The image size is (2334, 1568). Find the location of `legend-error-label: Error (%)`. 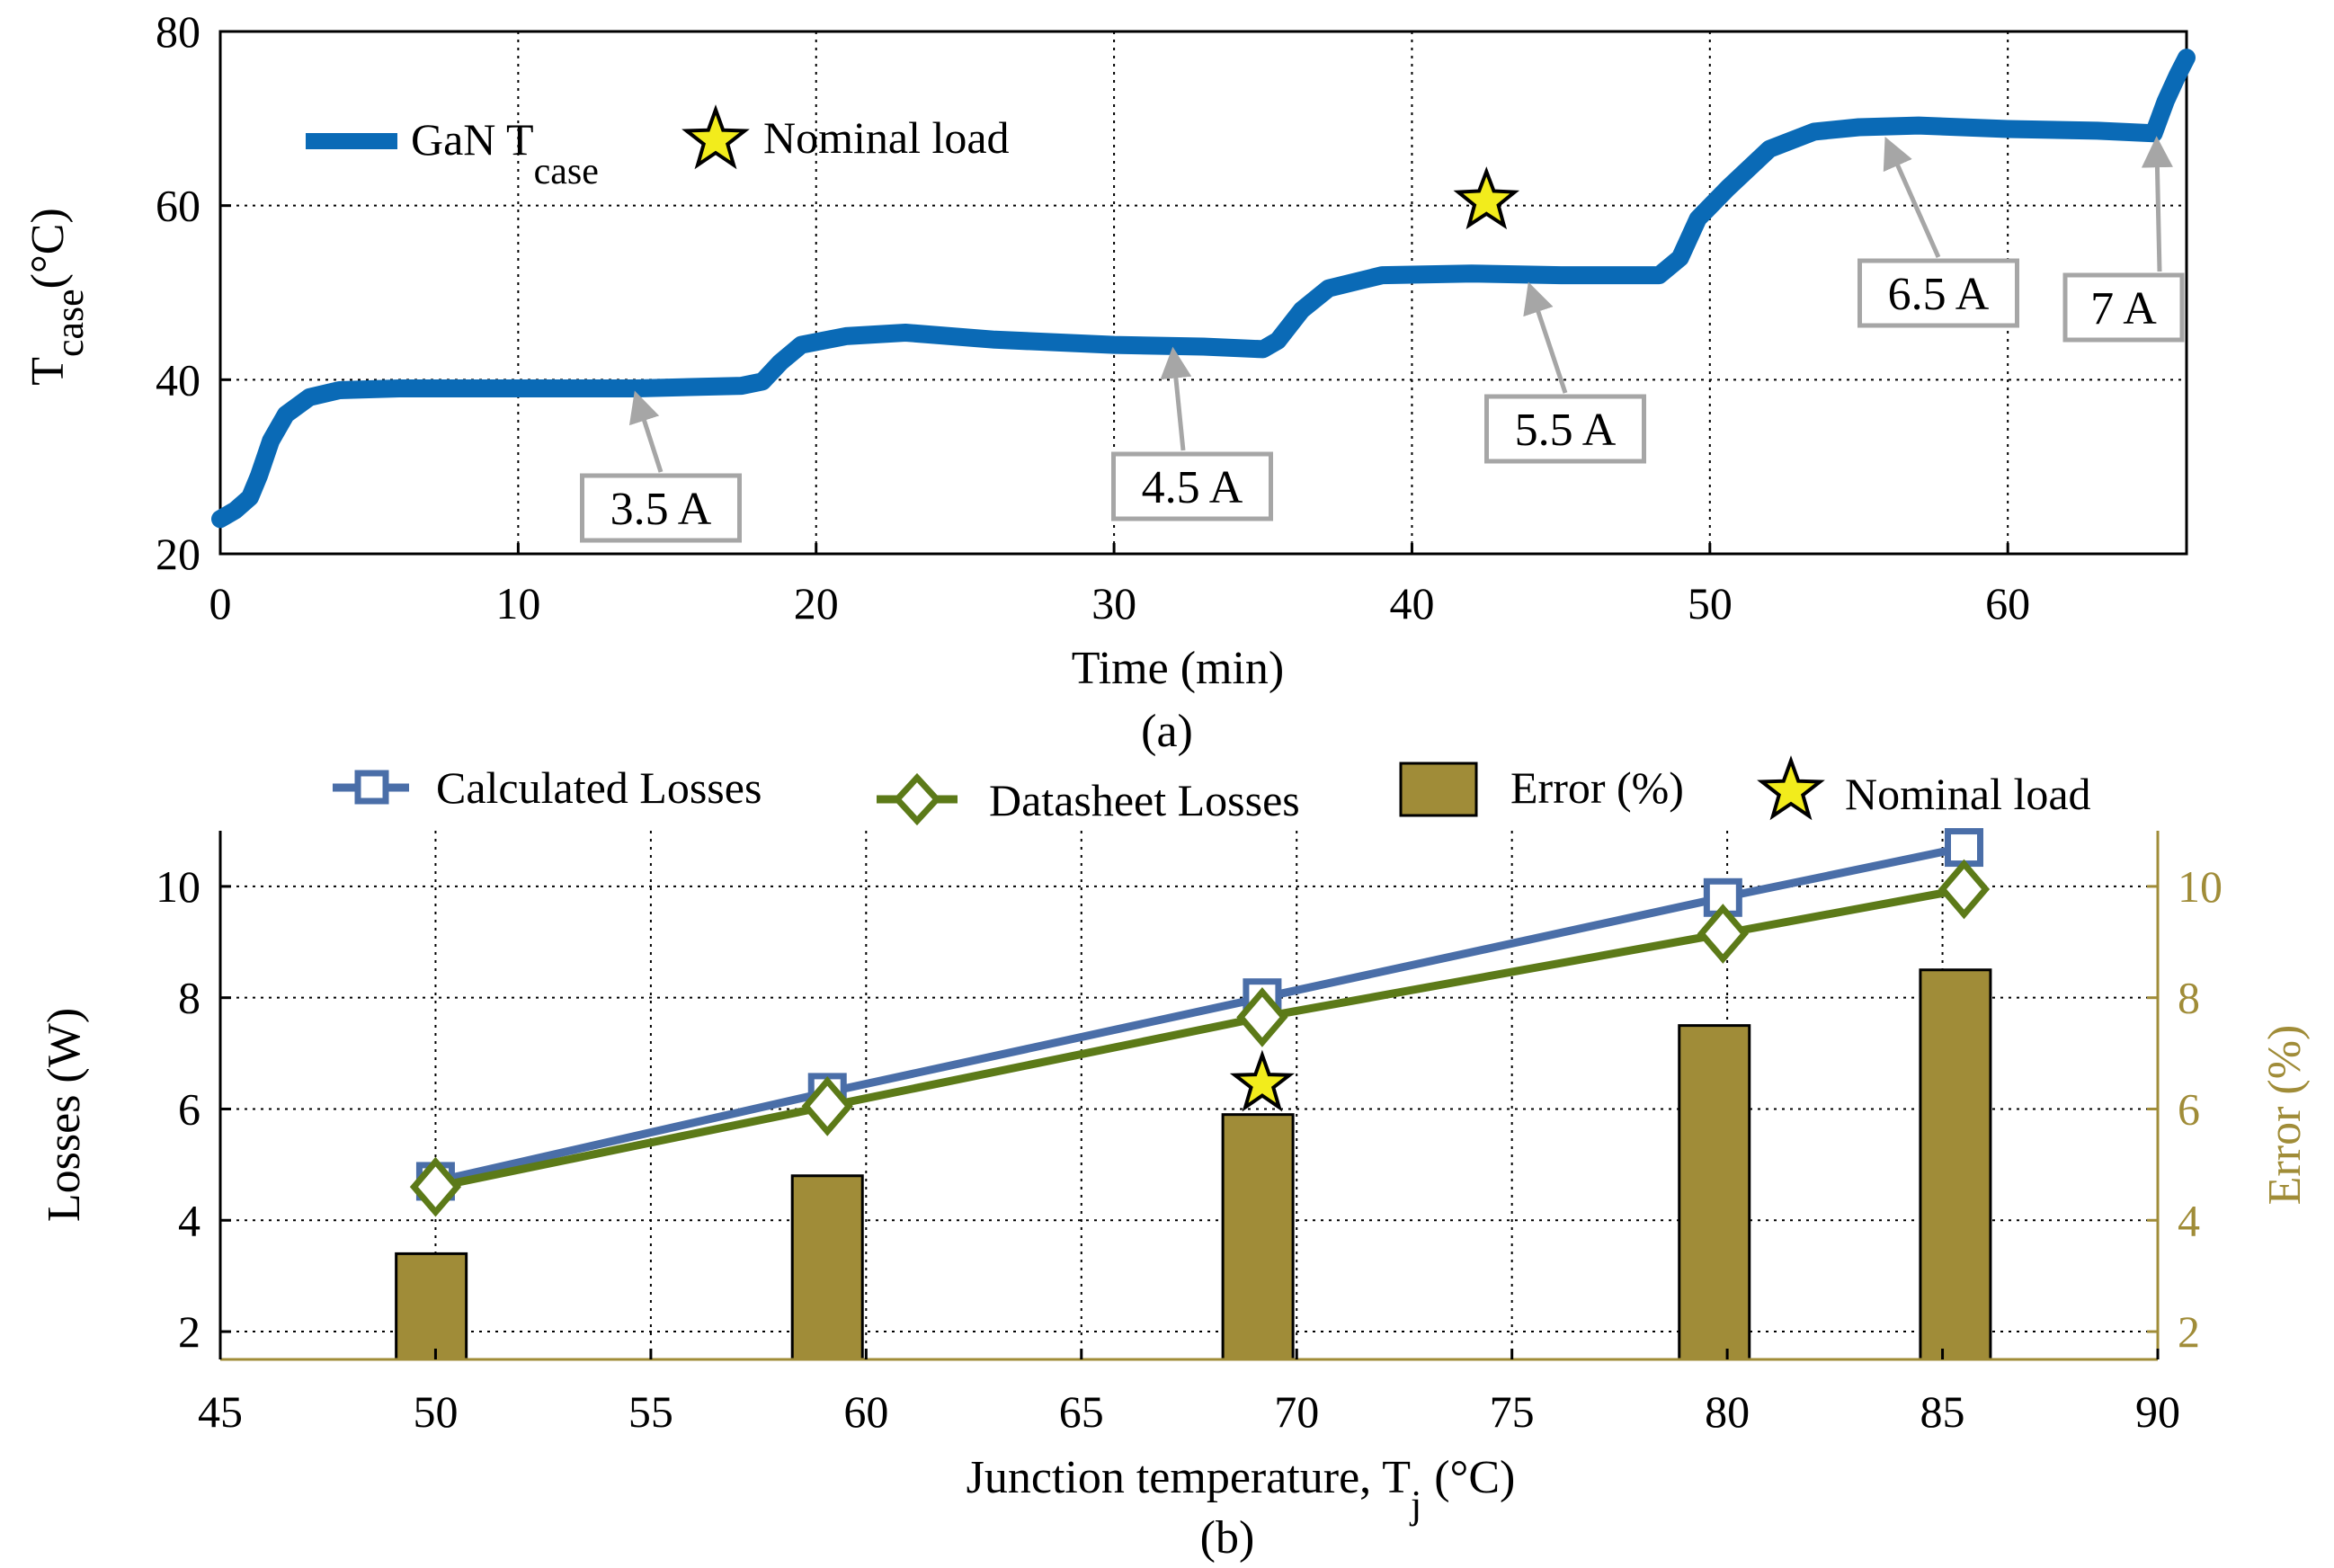

legend-error-label: Error (%) is located at coordinates (1597, 787).